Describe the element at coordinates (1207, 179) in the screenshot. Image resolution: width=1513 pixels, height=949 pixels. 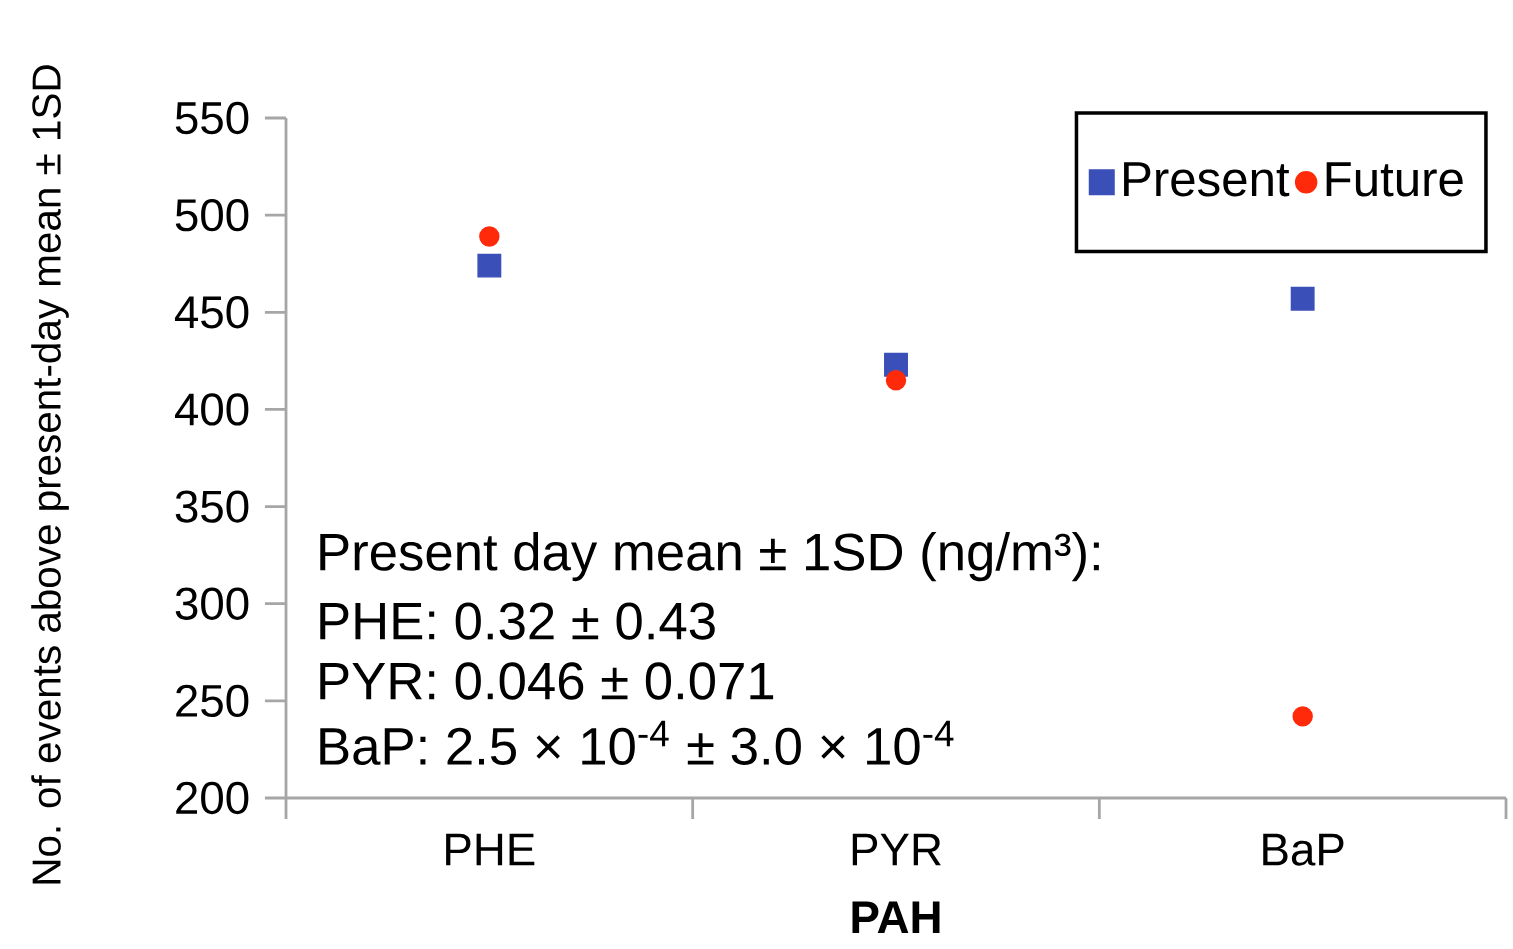
I see `legend-label: Present` at that location.